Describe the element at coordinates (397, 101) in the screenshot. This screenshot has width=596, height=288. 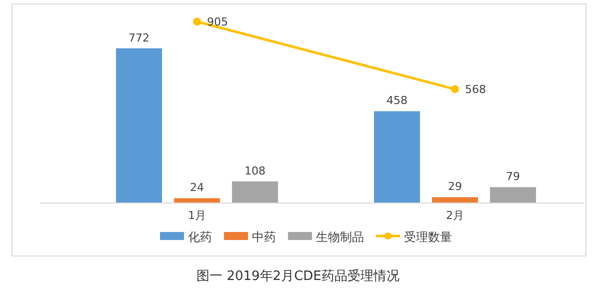
I see `data-label: 458` at that location.